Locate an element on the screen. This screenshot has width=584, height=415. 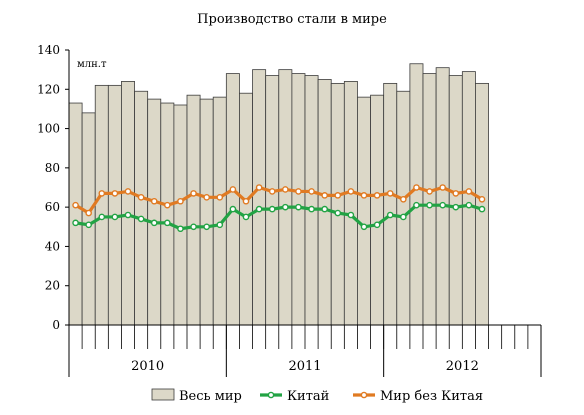
legend: Весь мир Китай Мир без Китая is located at coordinates (317, 396).